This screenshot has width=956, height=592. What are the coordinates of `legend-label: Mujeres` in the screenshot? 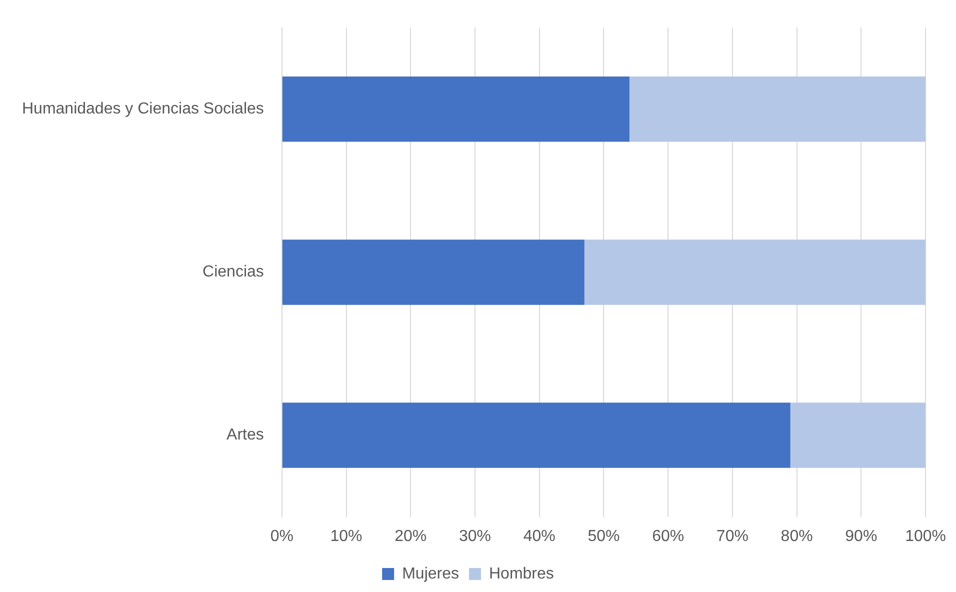 It's located at (430, 573).